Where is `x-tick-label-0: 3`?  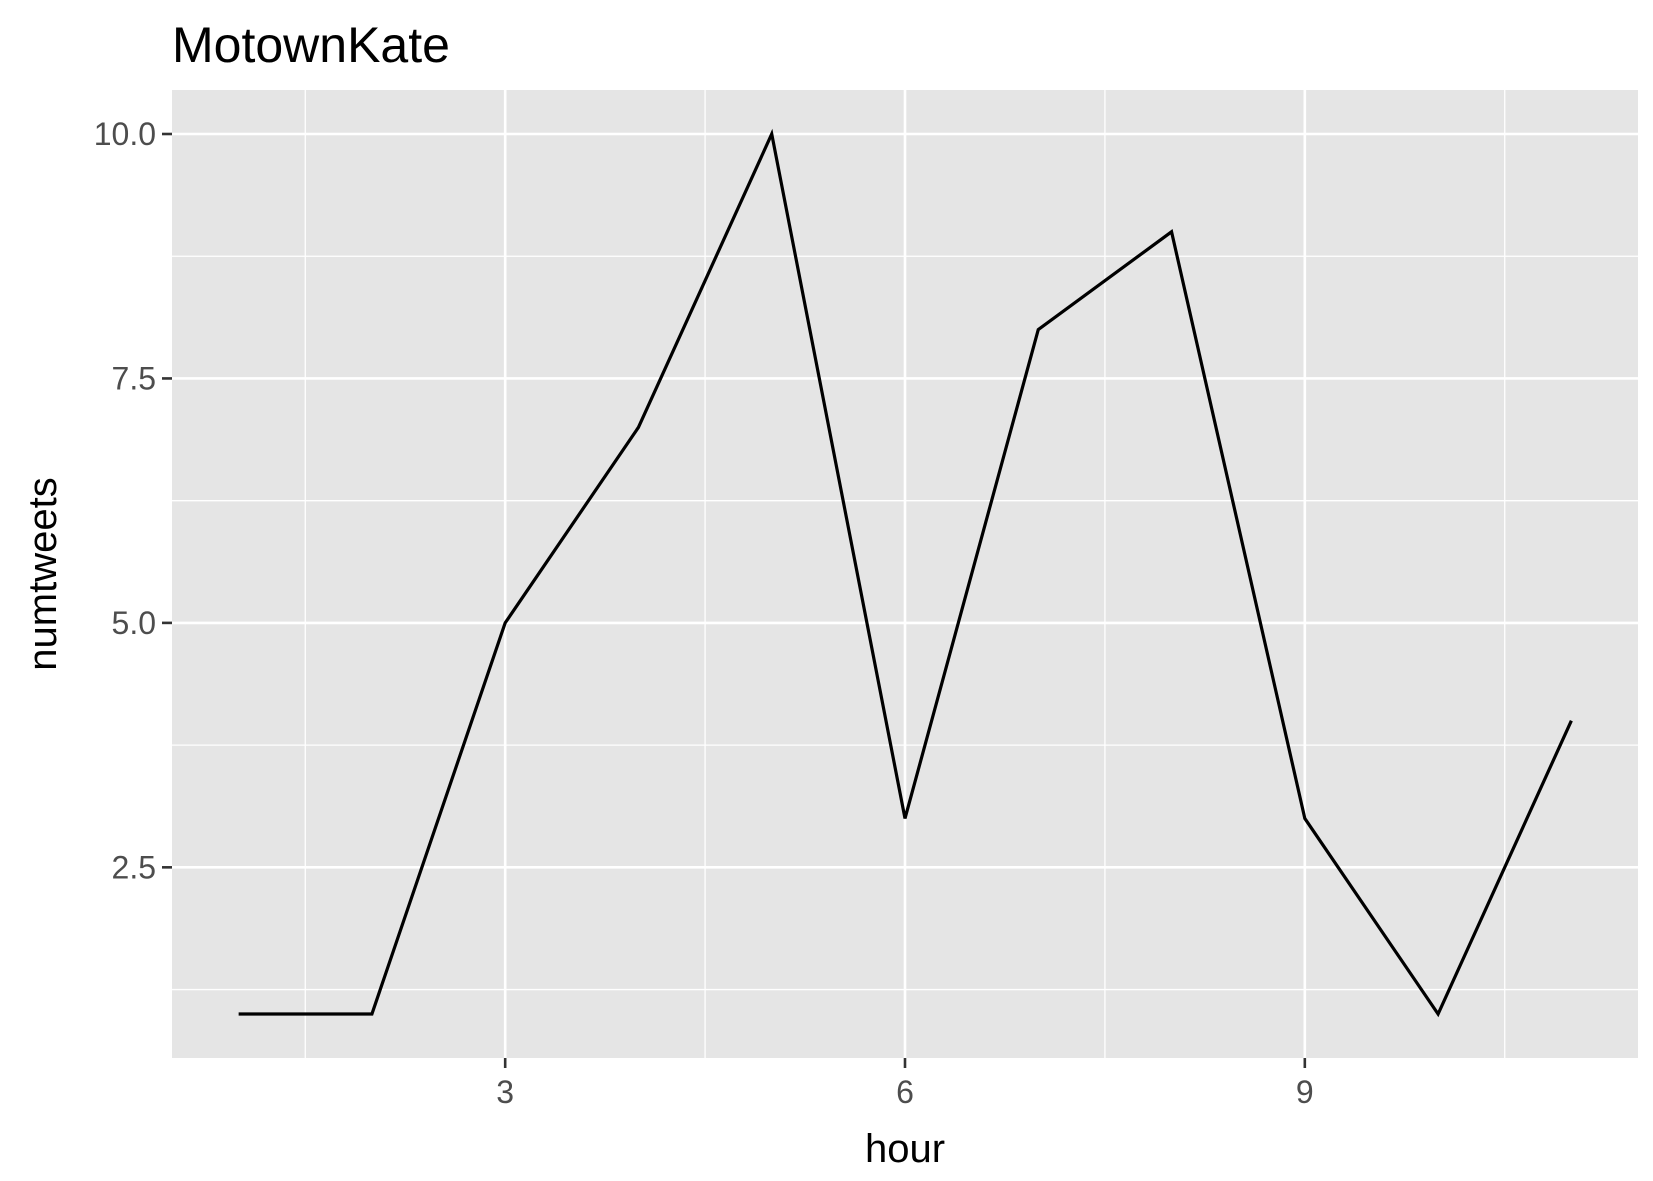
x-tick-label-0: 3 is located at coordinates (505, 1092).